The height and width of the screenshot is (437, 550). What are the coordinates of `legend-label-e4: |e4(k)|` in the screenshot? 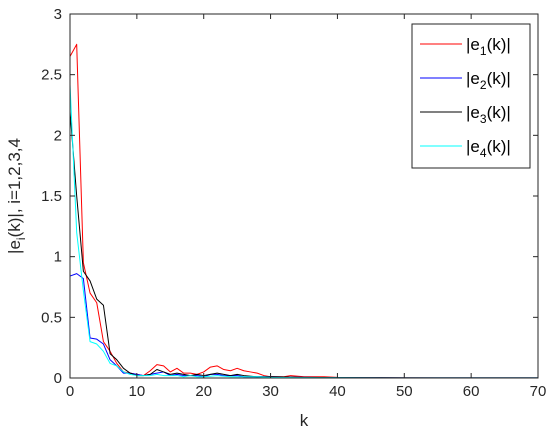 It's located at (488, 148).